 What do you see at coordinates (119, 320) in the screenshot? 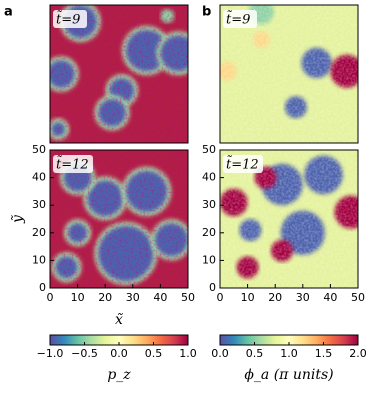
I see `x-axis-label: x̃` at bounding box center [119, 320].